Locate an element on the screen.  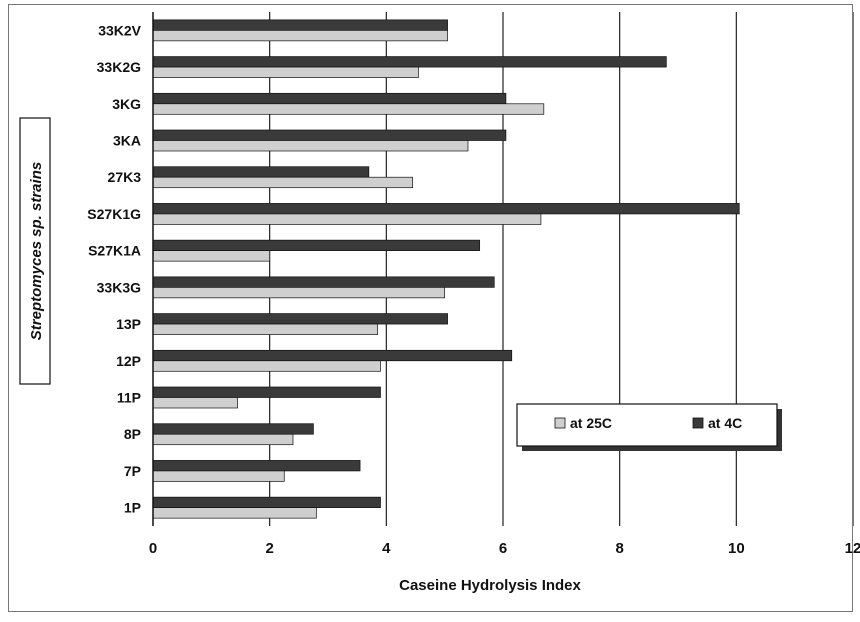
category-label: 7P is located at coordinates (132, 471).